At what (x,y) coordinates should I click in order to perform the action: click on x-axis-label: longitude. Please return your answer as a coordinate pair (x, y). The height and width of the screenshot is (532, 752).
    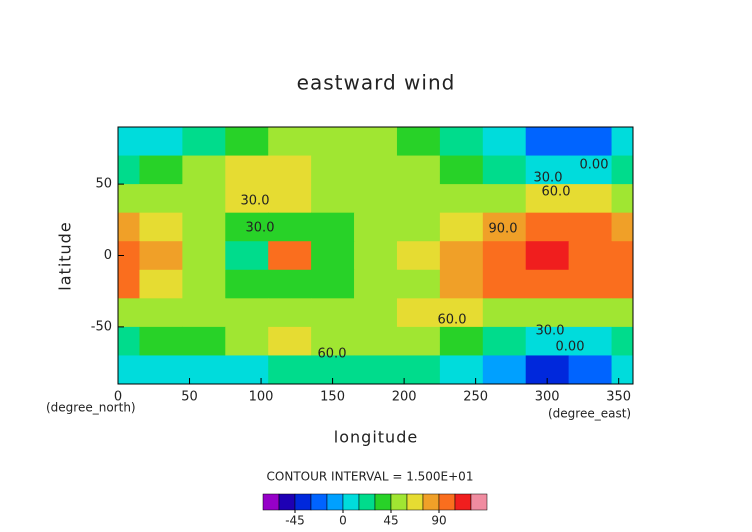
    Looking at the image, I should click on (376, 437).